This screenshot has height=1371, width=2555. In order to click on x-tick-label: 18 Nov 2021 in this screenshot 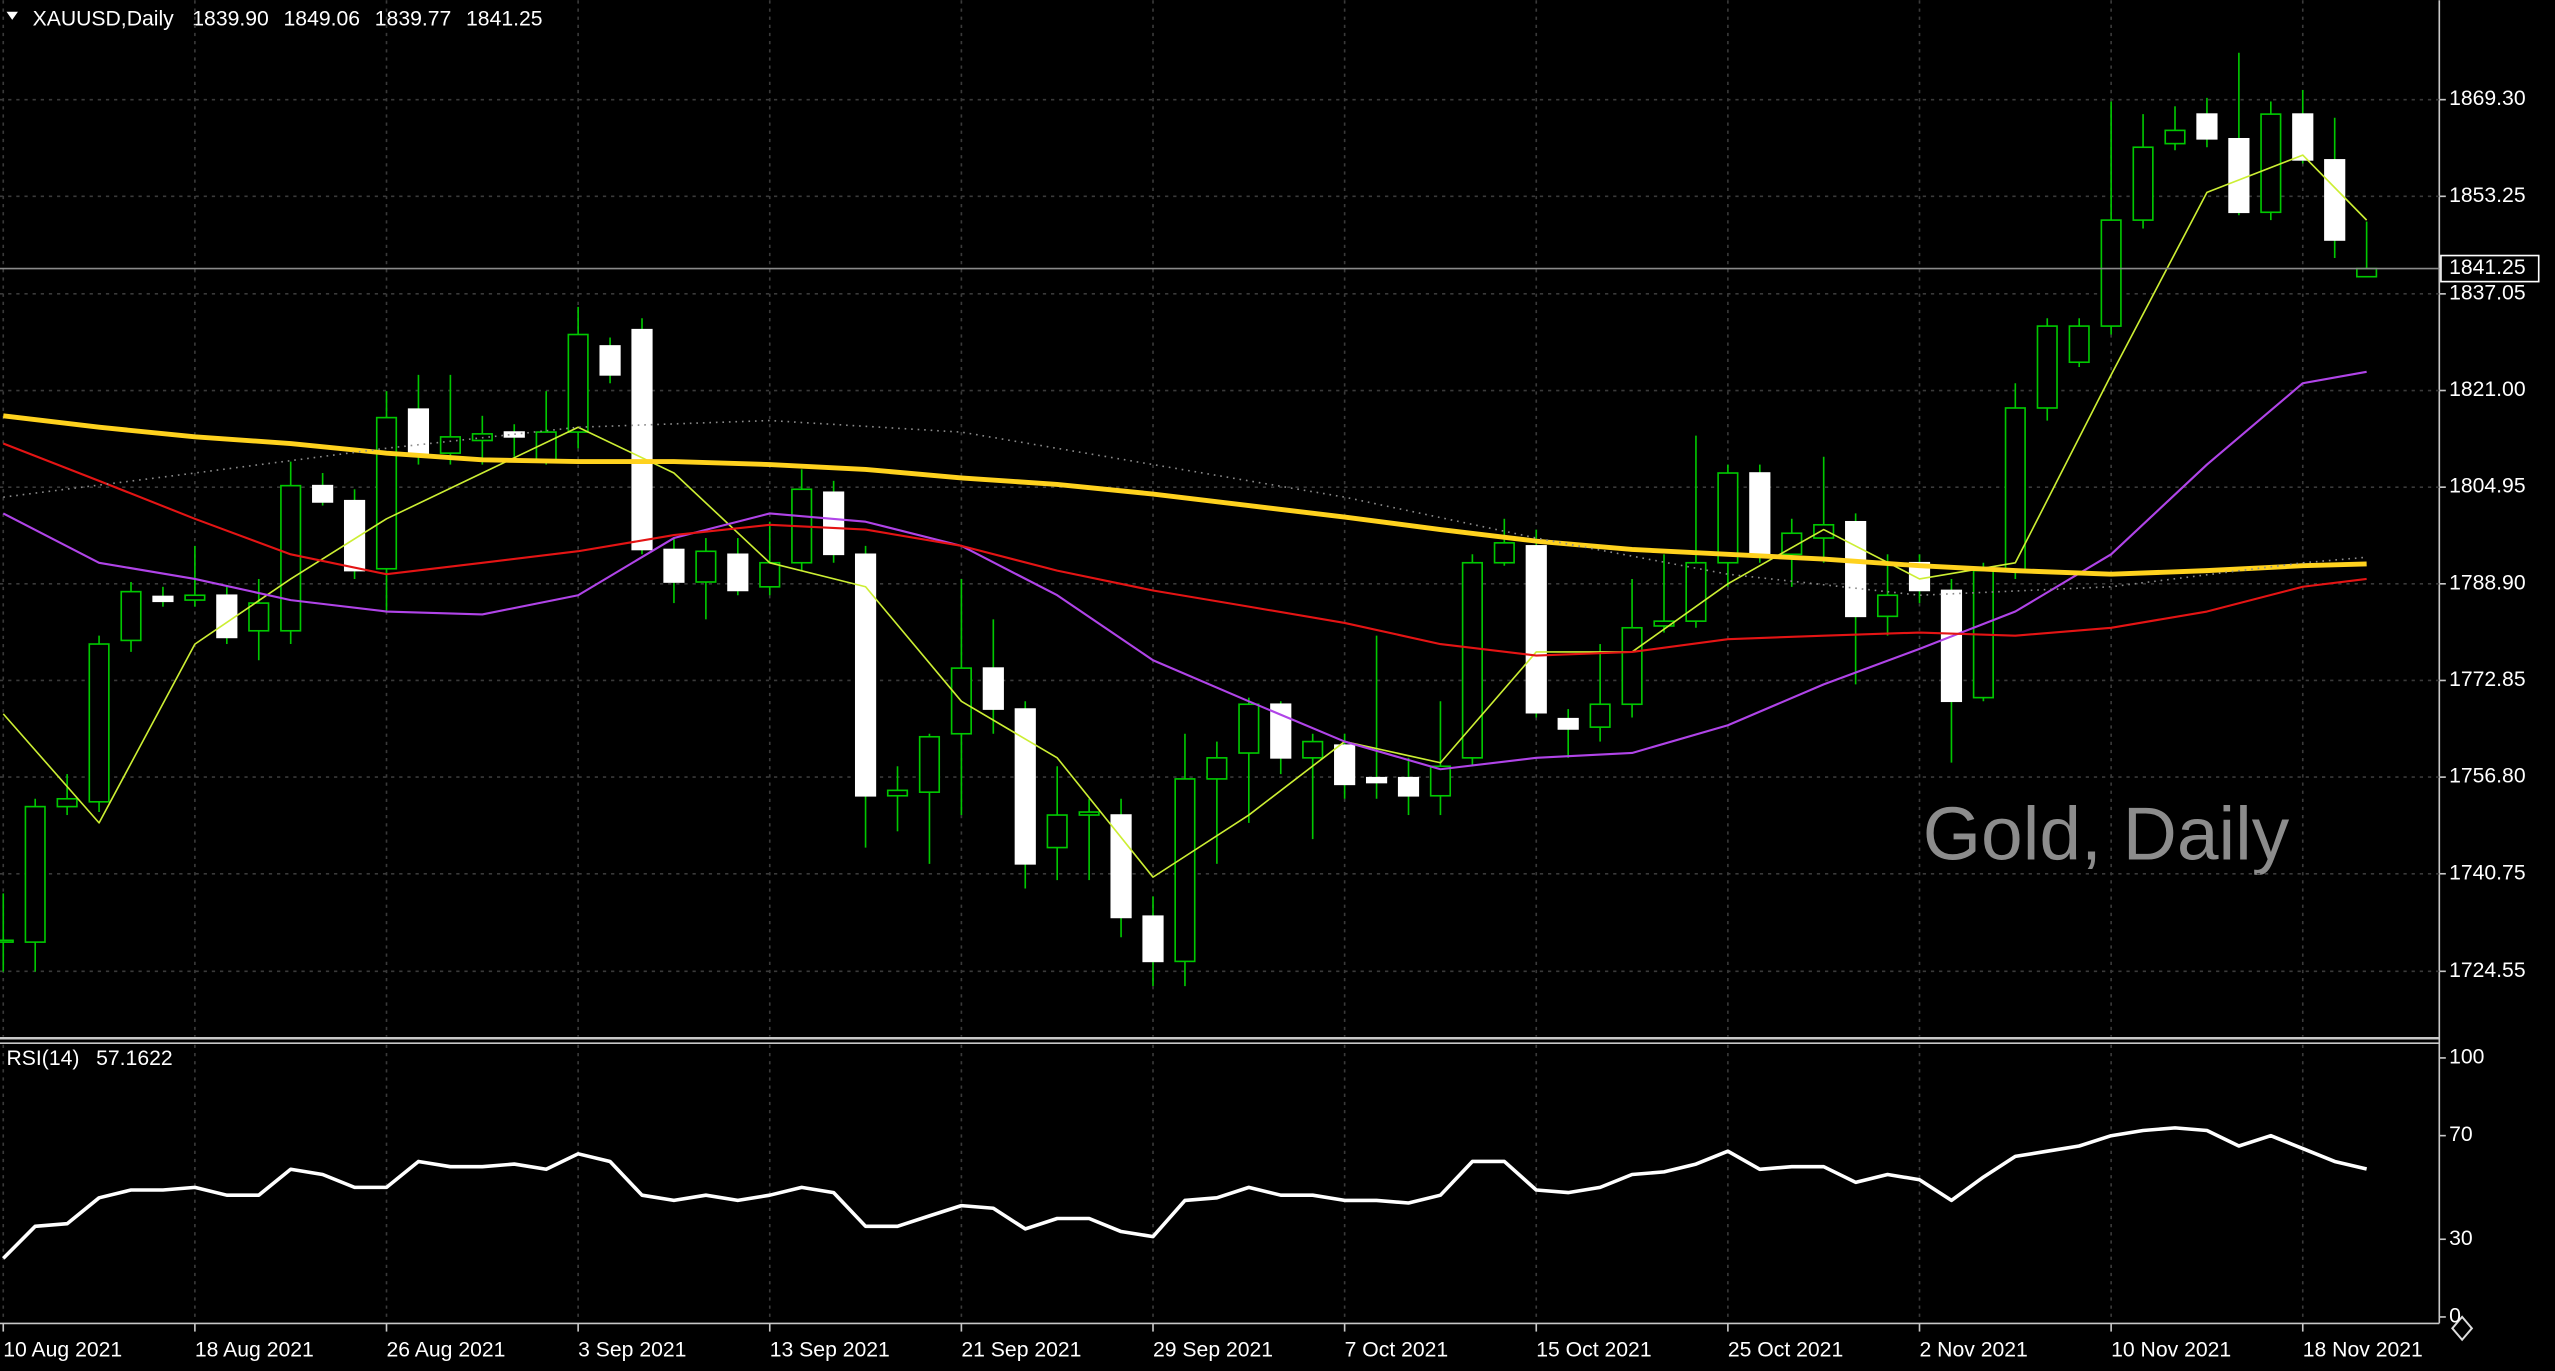, I will do `click(2363, 1350)`.